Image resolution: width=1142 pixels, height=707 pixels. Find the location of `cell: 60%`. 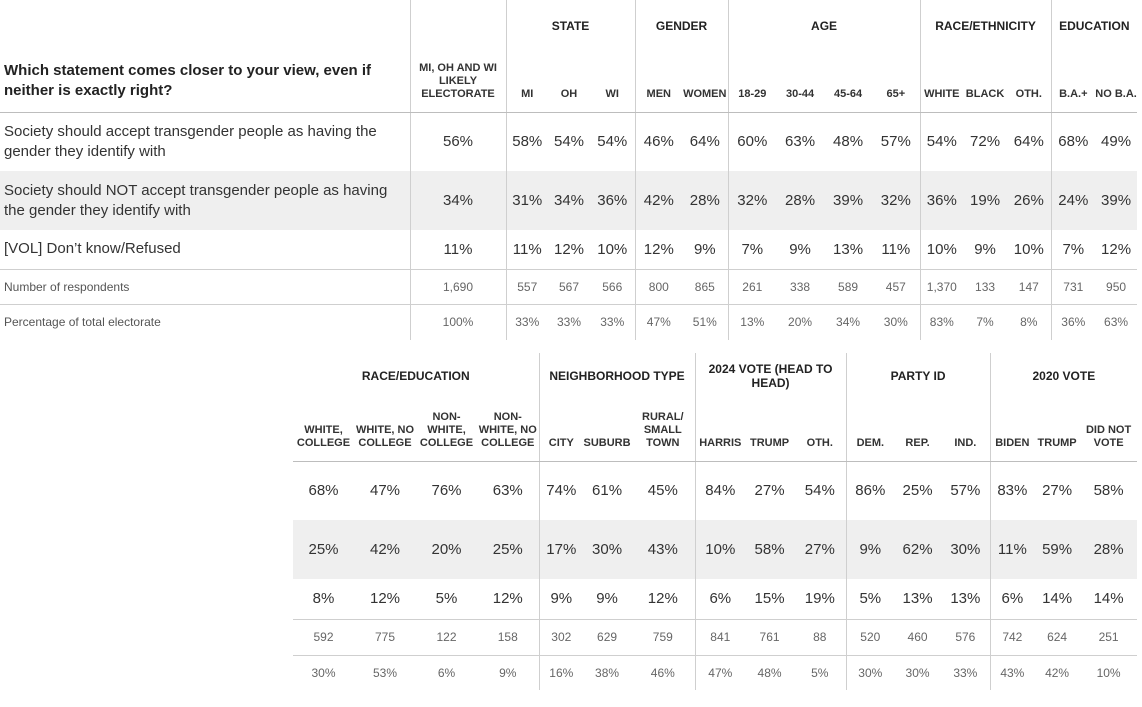

cell: 60% is located at coordinates (752, 141).